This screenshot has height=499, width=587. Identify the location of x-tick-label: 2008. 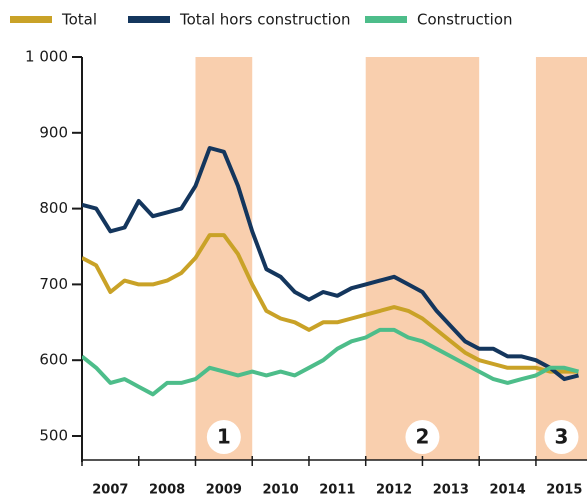
(167, 490).